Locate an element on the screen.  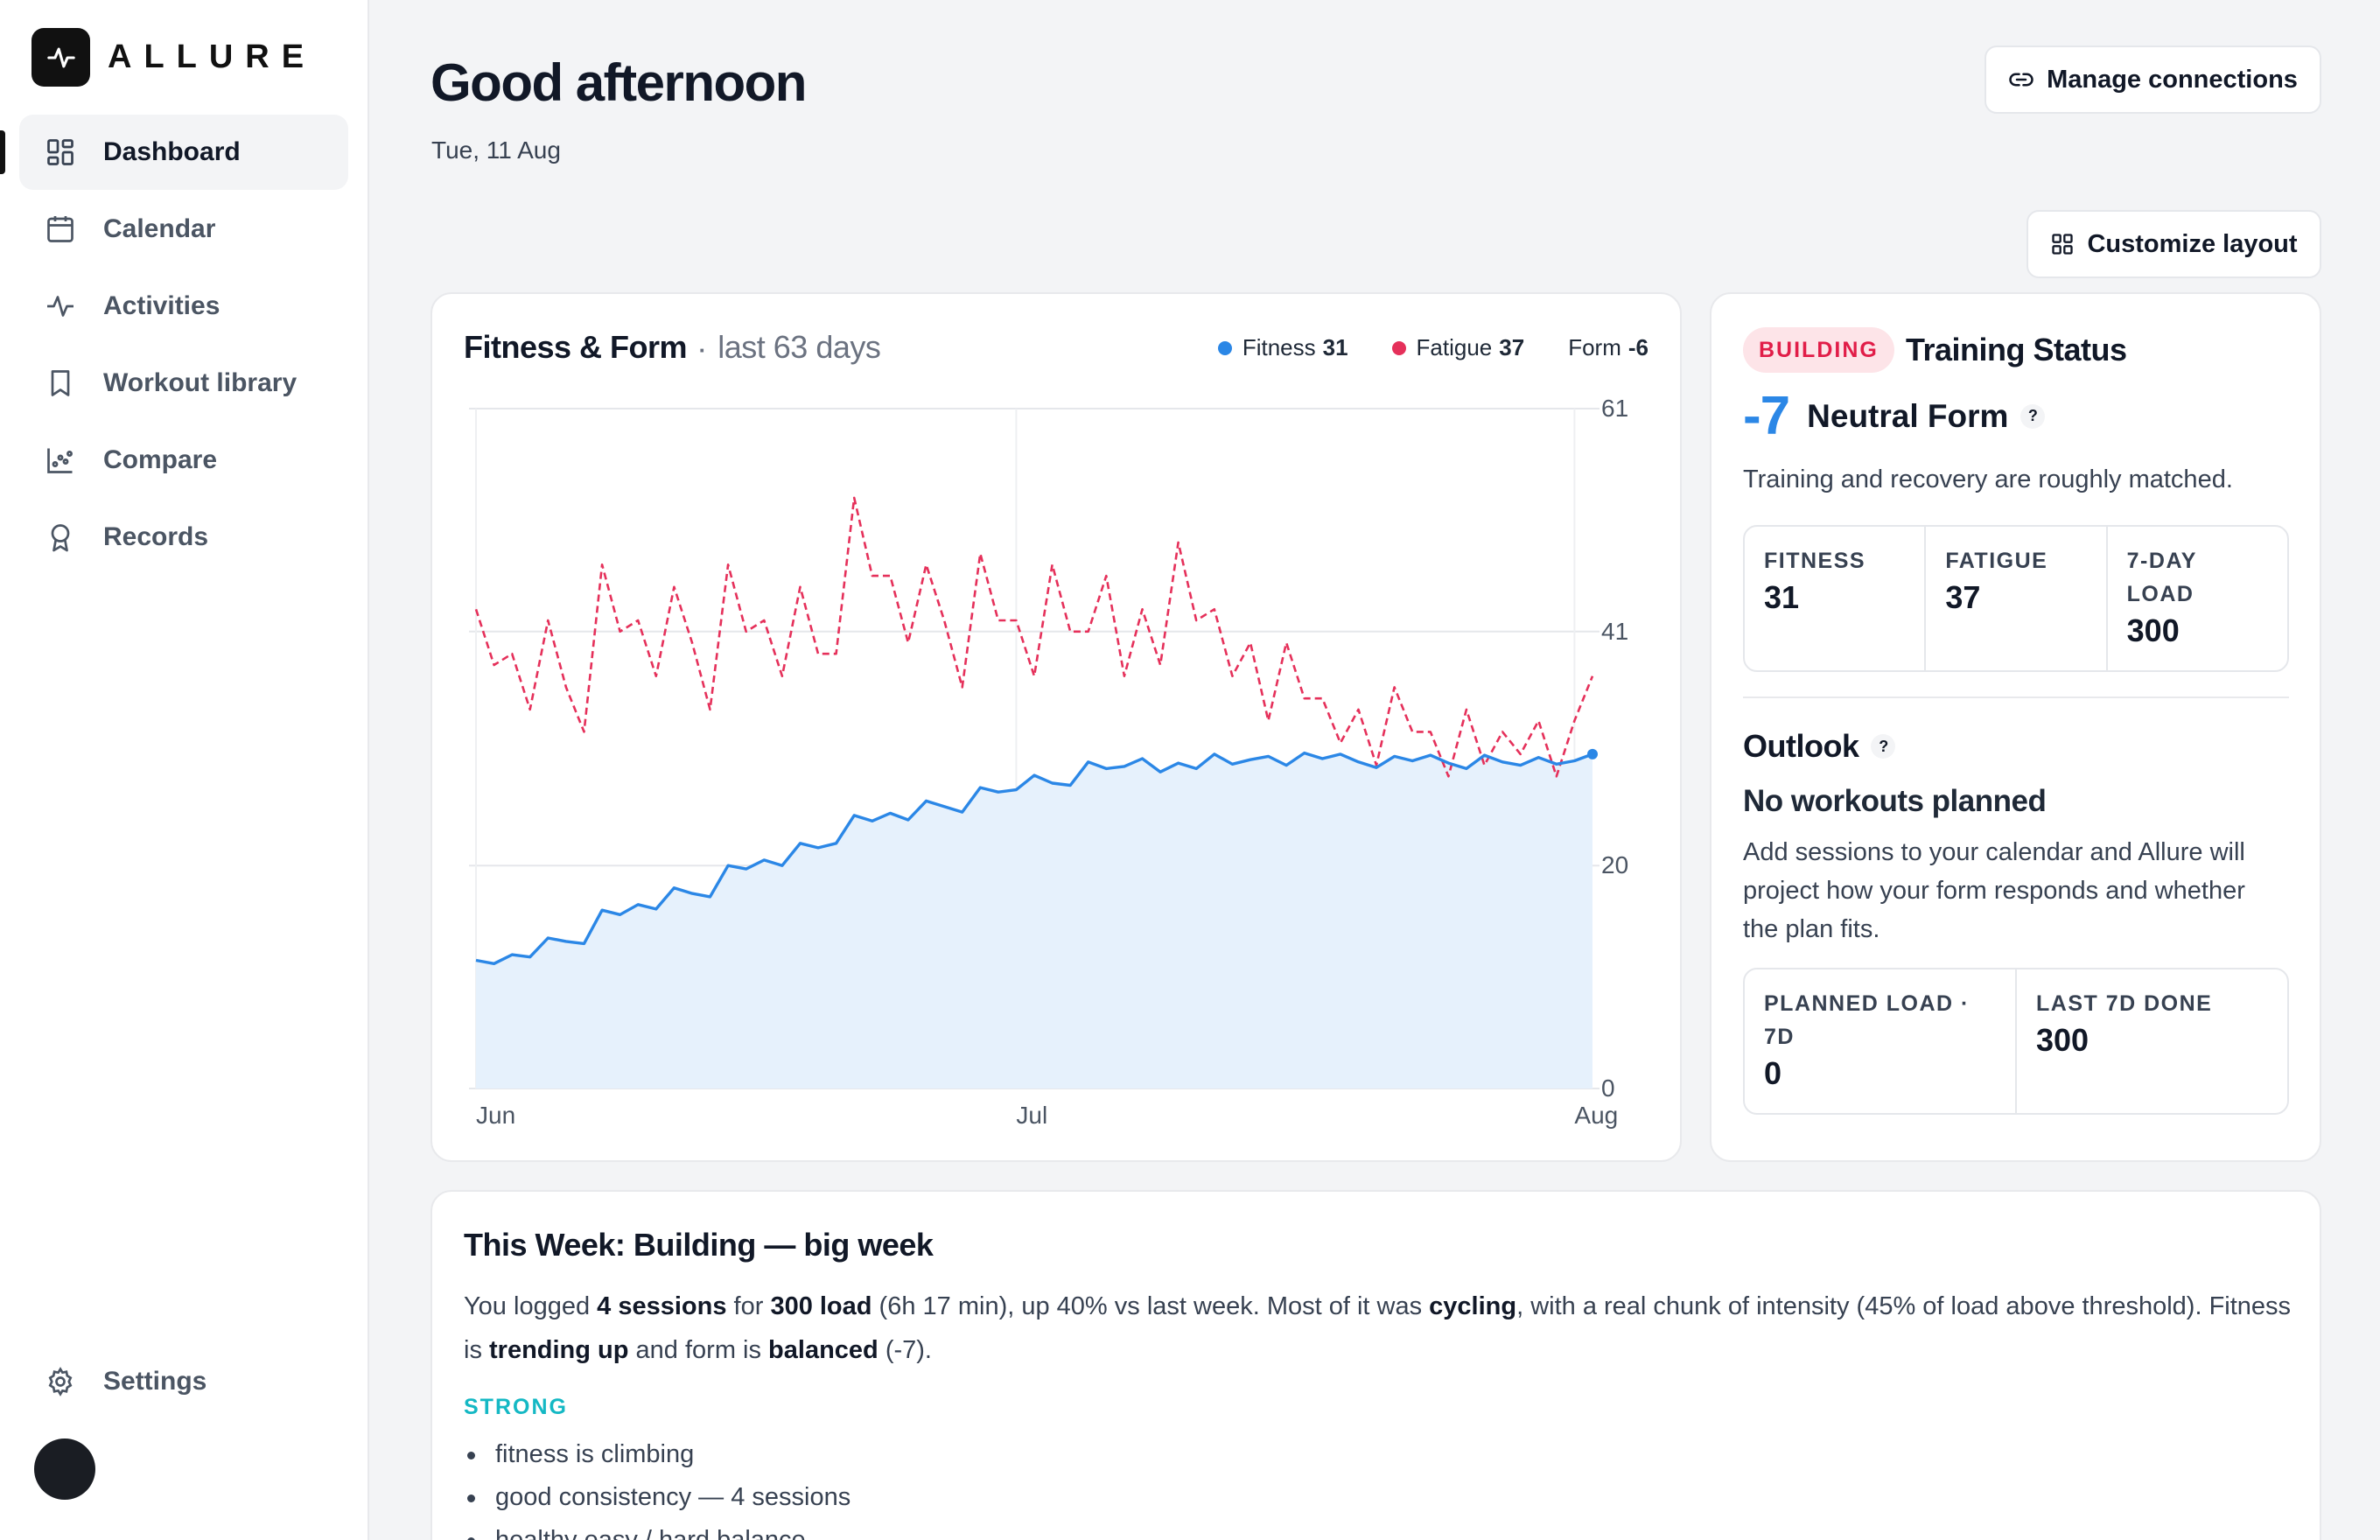
app-name: ALLURE is located at coordinates (212, 56).